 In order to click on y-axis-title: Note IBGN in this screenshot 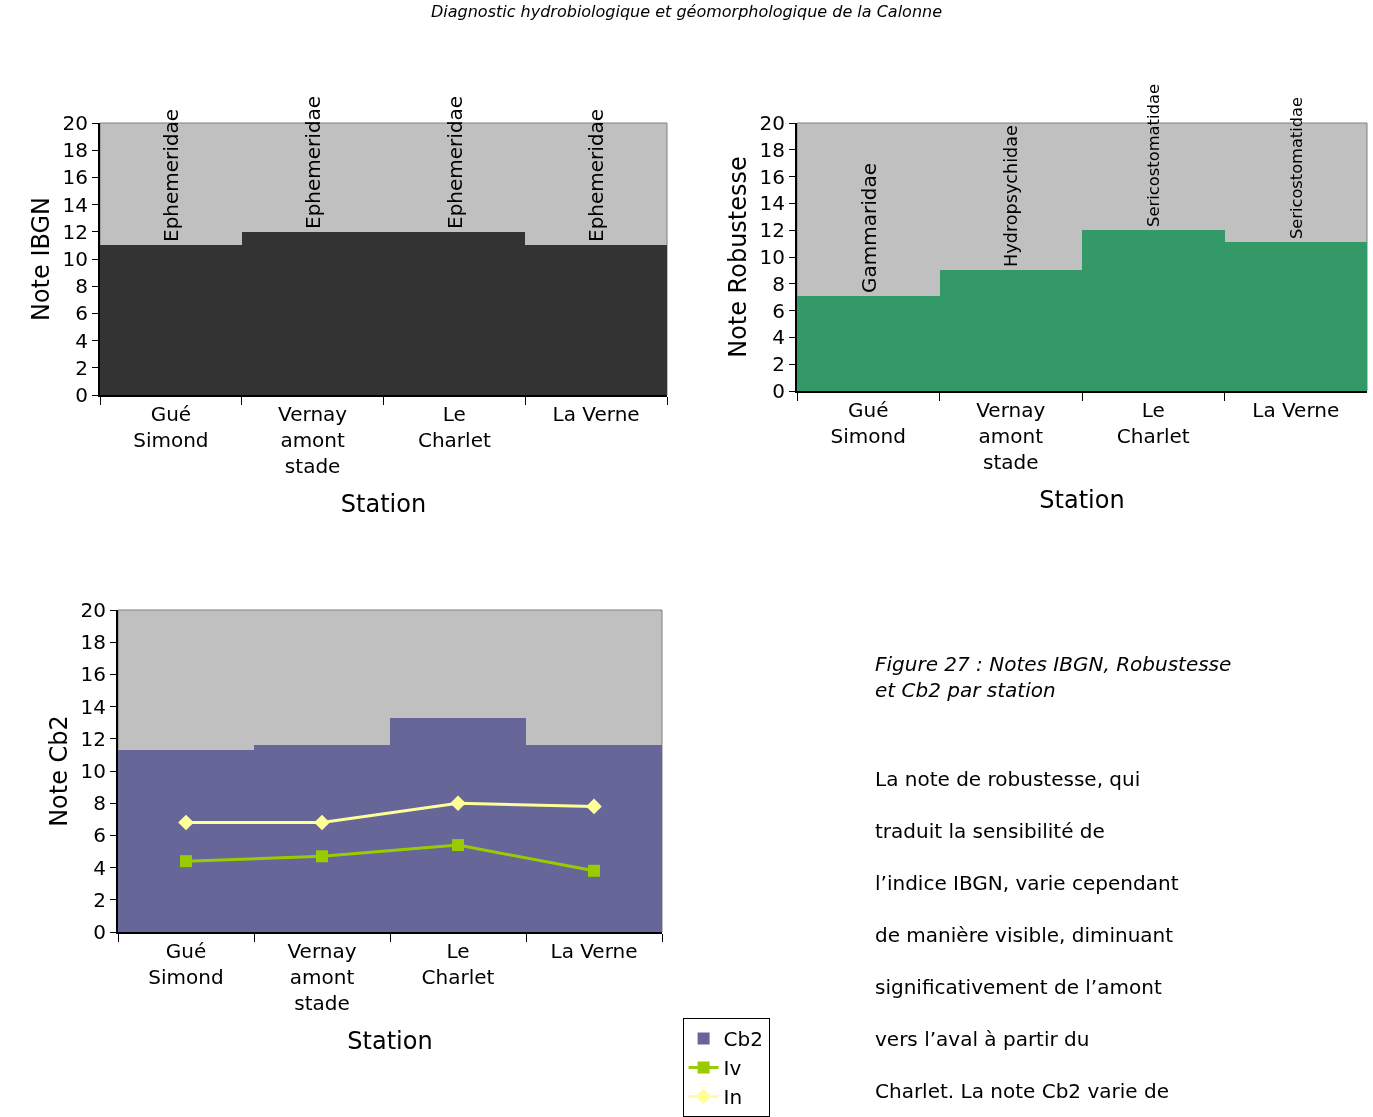, I will do `click(41, 259)`.